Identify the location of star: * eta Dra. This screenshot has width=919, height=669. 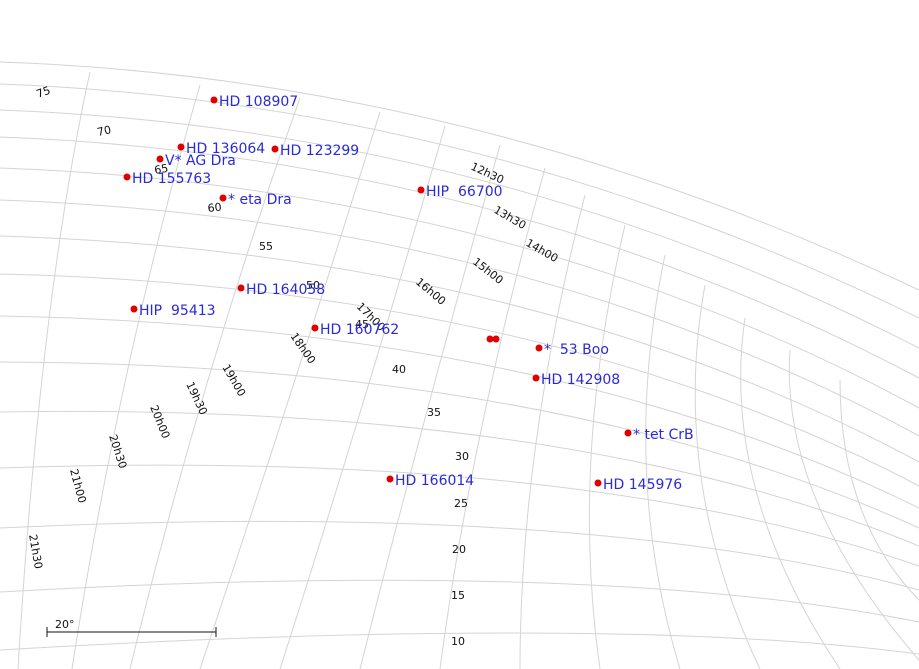
(255, 200).